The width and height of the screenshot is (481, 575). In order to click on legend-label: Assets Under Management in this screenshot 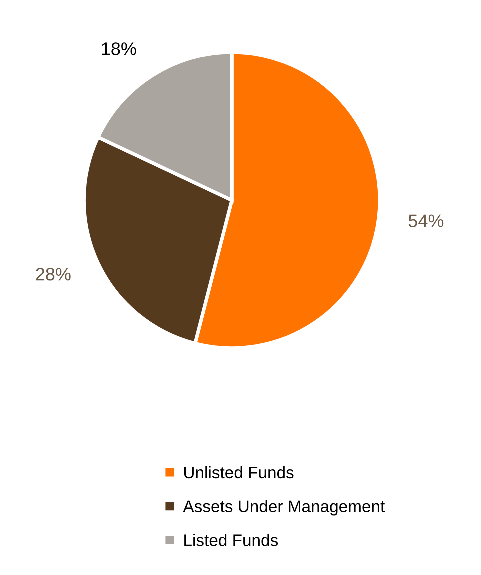, I will do `click(284, 508)`.